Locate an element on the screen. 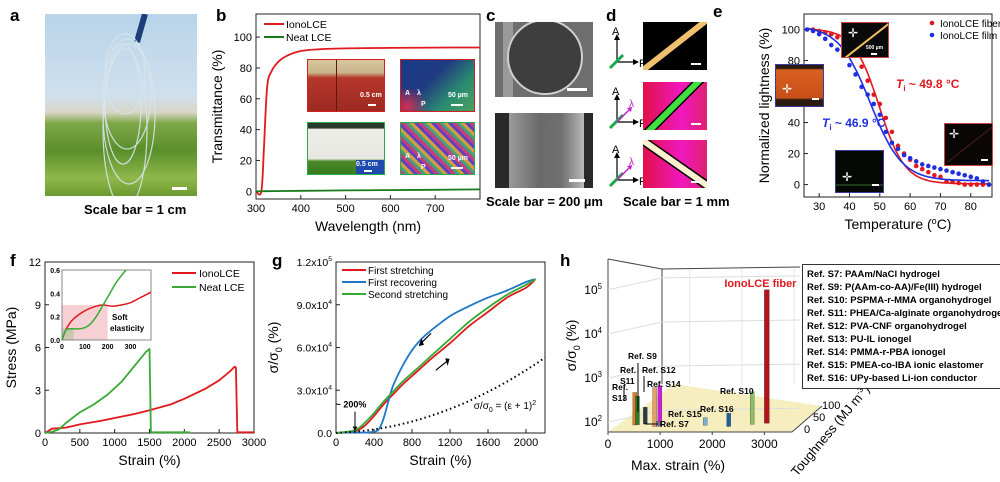  y-tick-label: 1.2x10⁵ is located at coordinates (315, 262).